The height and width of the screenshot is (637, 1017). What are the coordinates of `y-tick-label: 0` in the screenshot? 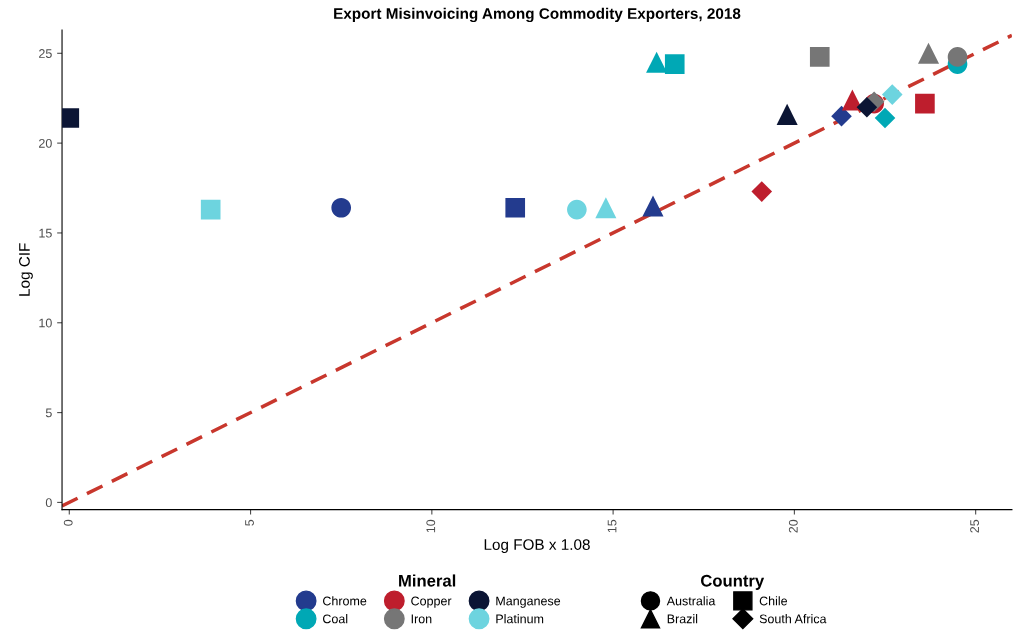 It's located at (48, 503).